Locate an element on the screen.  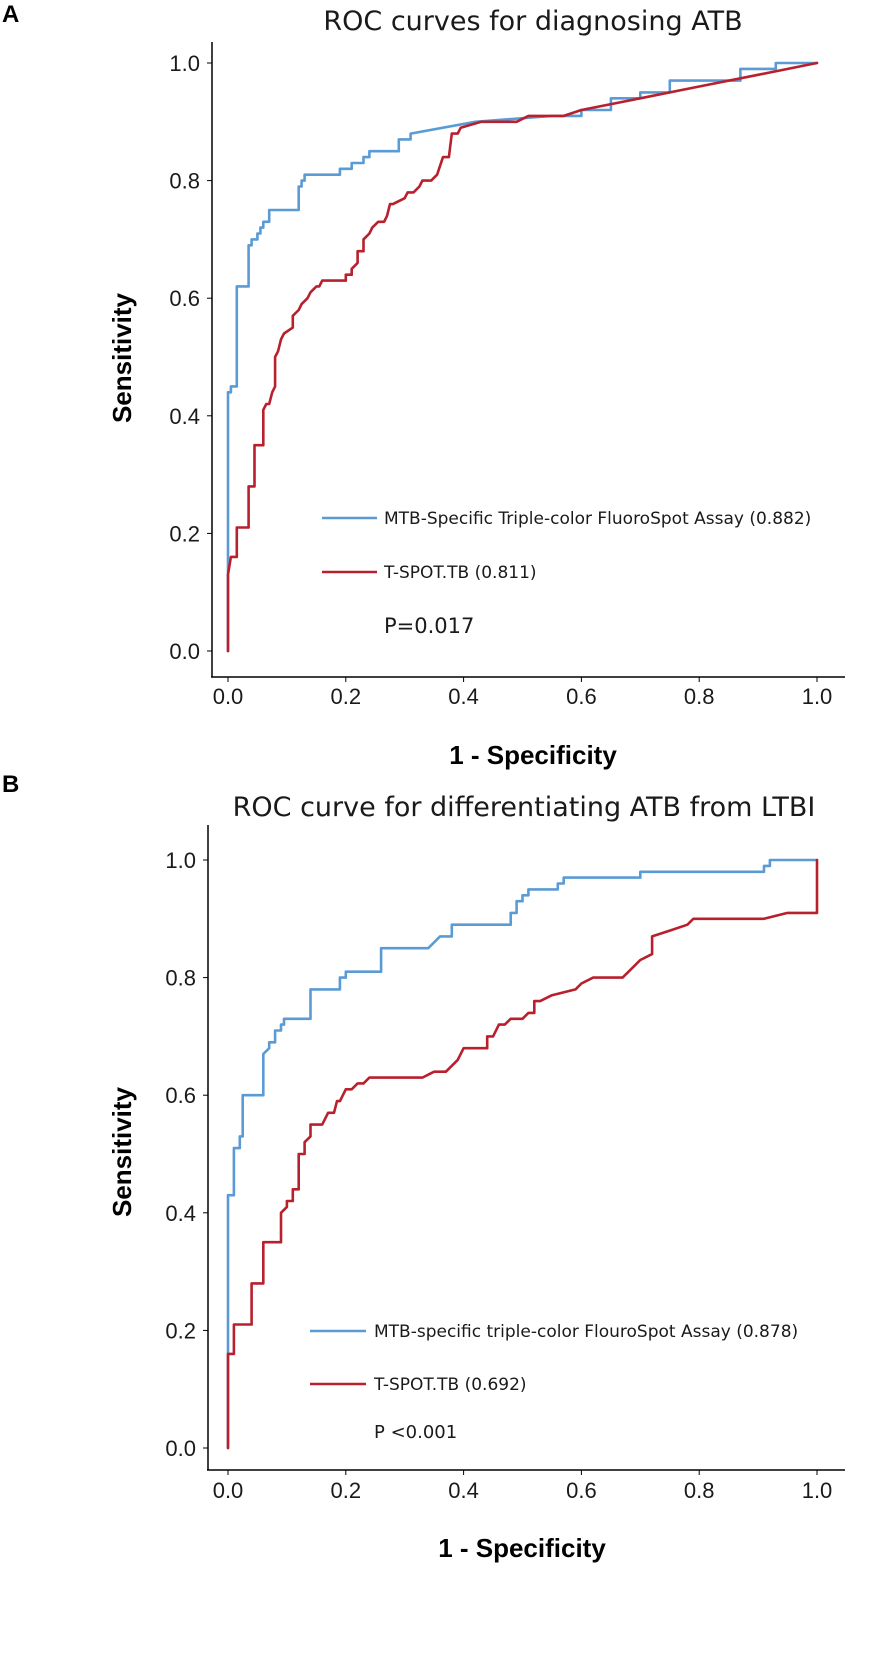
x-tick-label-b-2: 0.4 is located at coordinates (463, 1490).